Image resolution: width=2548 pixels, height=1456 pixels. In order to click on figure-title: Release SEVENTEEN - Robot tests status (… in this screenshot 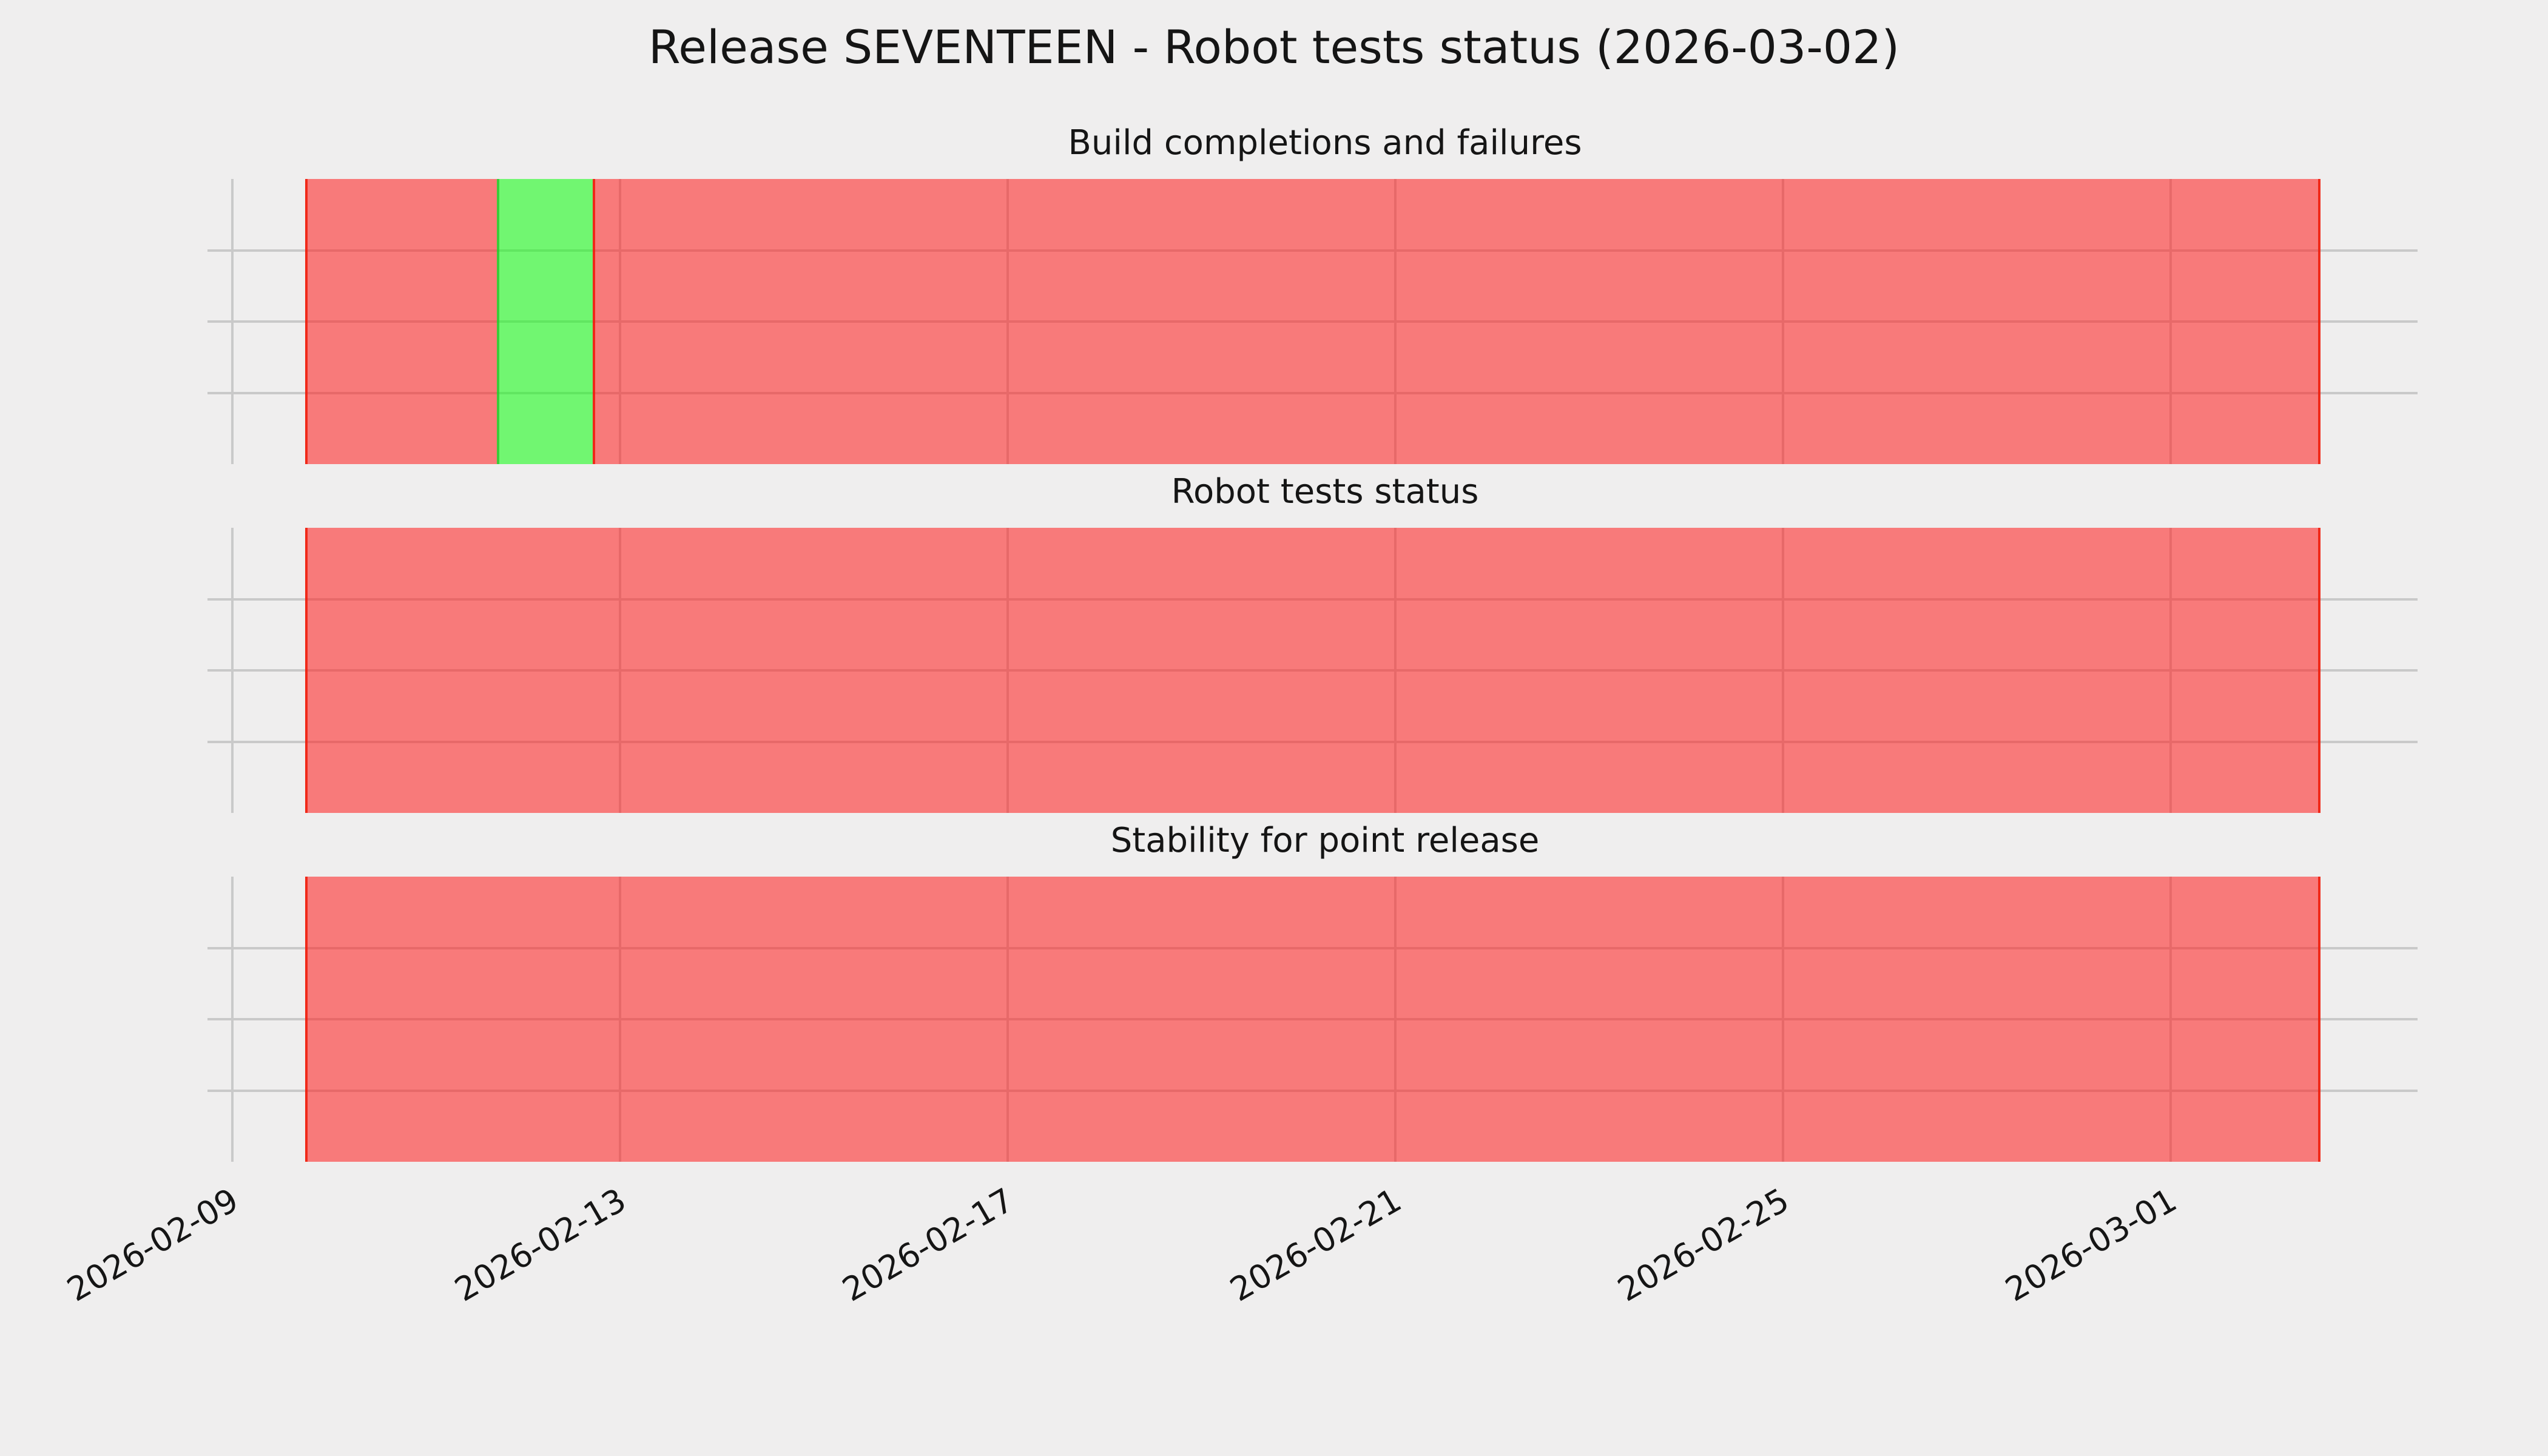, I will do `click(1274, 47)`.